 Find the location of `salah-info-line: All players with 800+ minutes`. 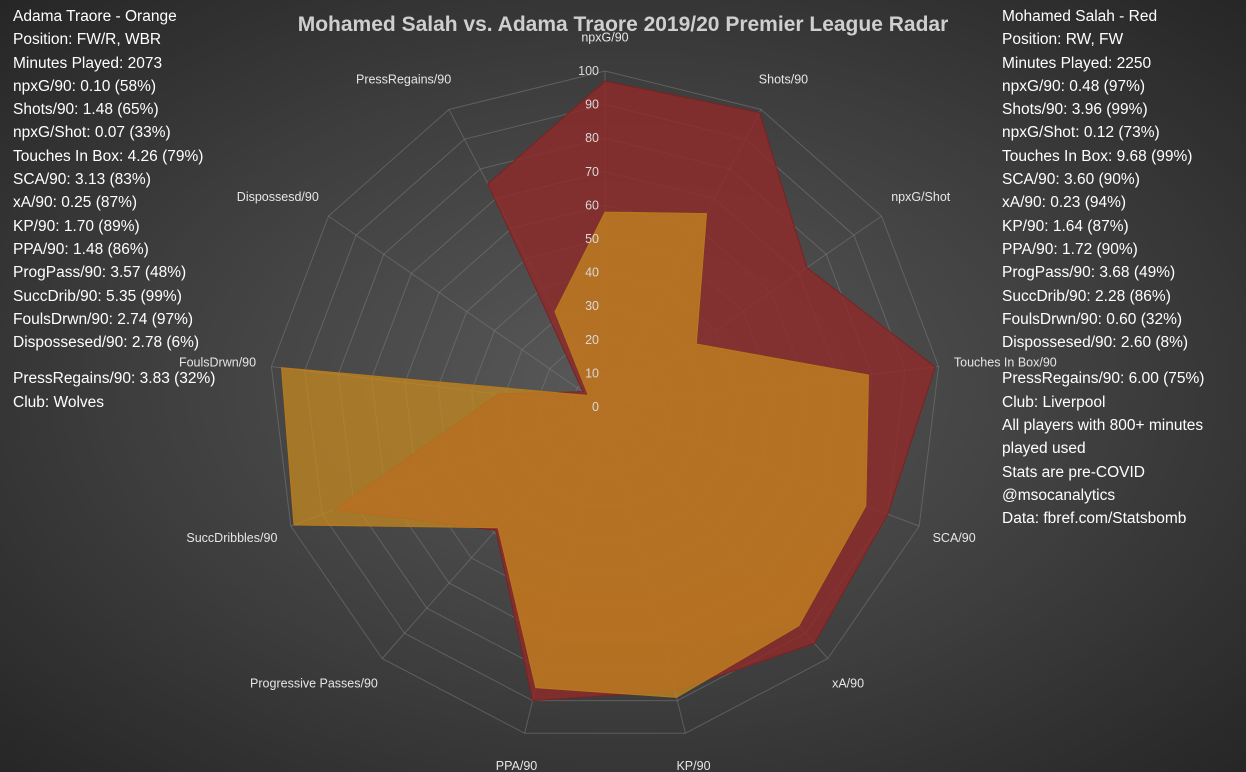

salah-info-line: All players with 800+ minutes is located at coordinates (1103, 426).